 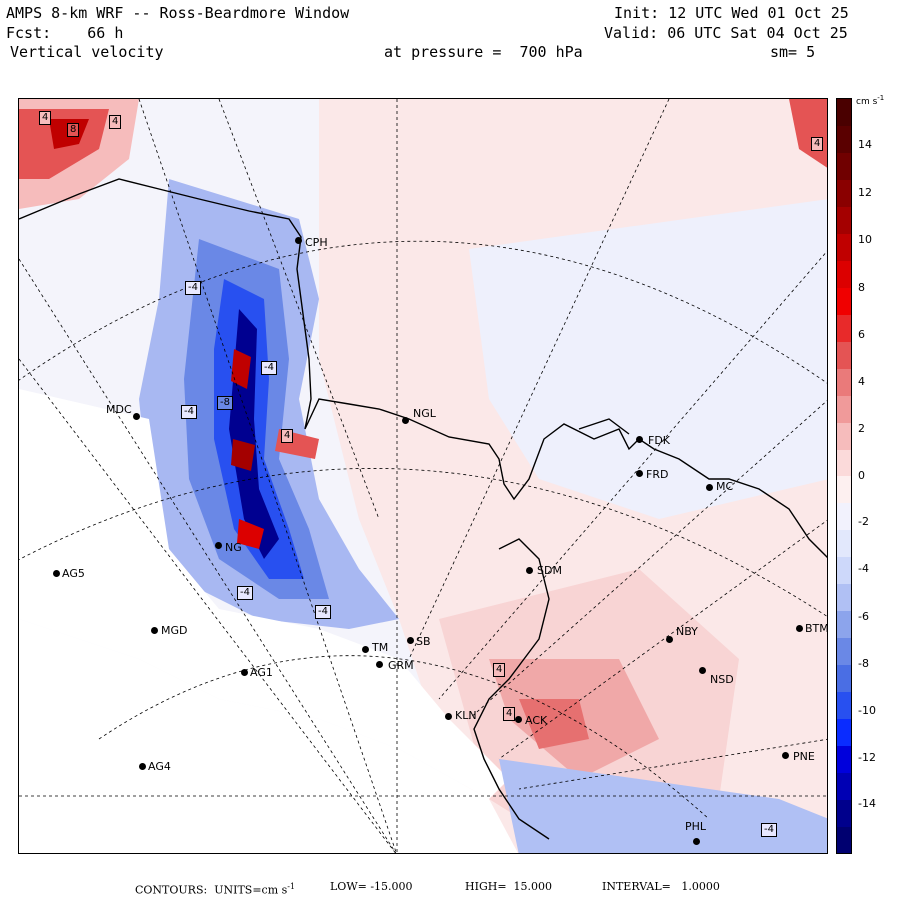 I want to click on contour-label: -8, so click(x=225, y=403).